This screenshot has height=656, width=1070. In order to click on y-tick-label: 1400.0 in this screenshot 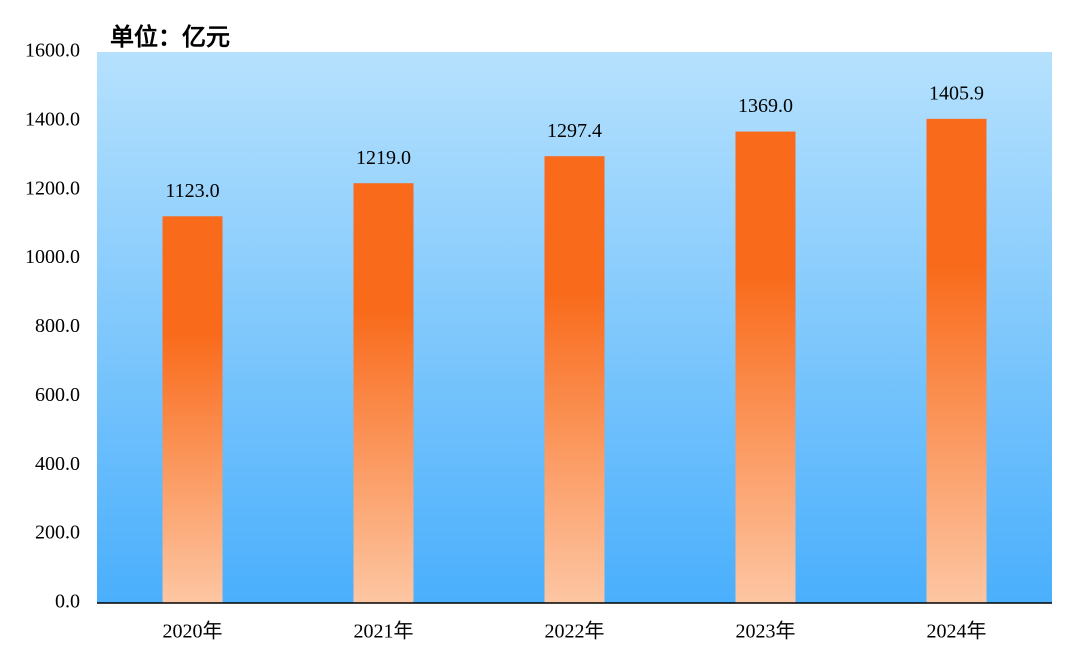, I will do `click(52, 119)`.